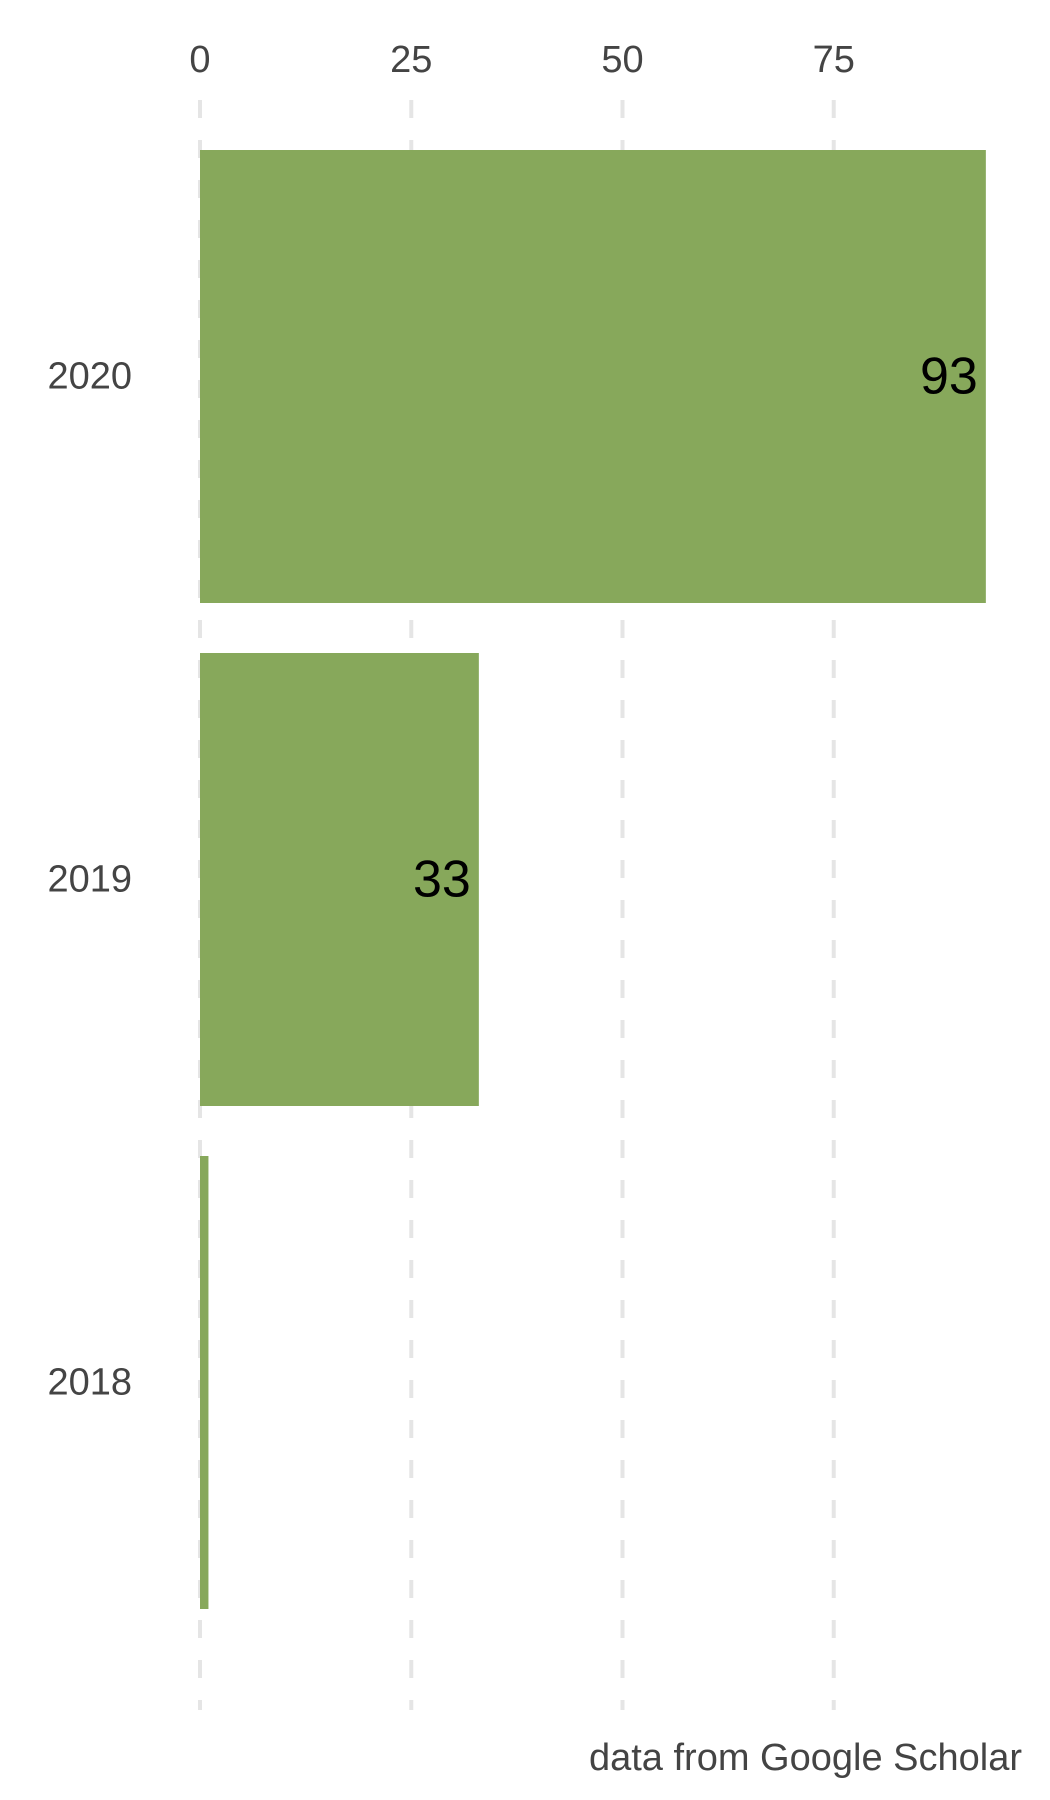  What do you see at coordinates (442, 880) in the screenshot?
I see `bar-value-label: 33` at bounding box center [442, 880].